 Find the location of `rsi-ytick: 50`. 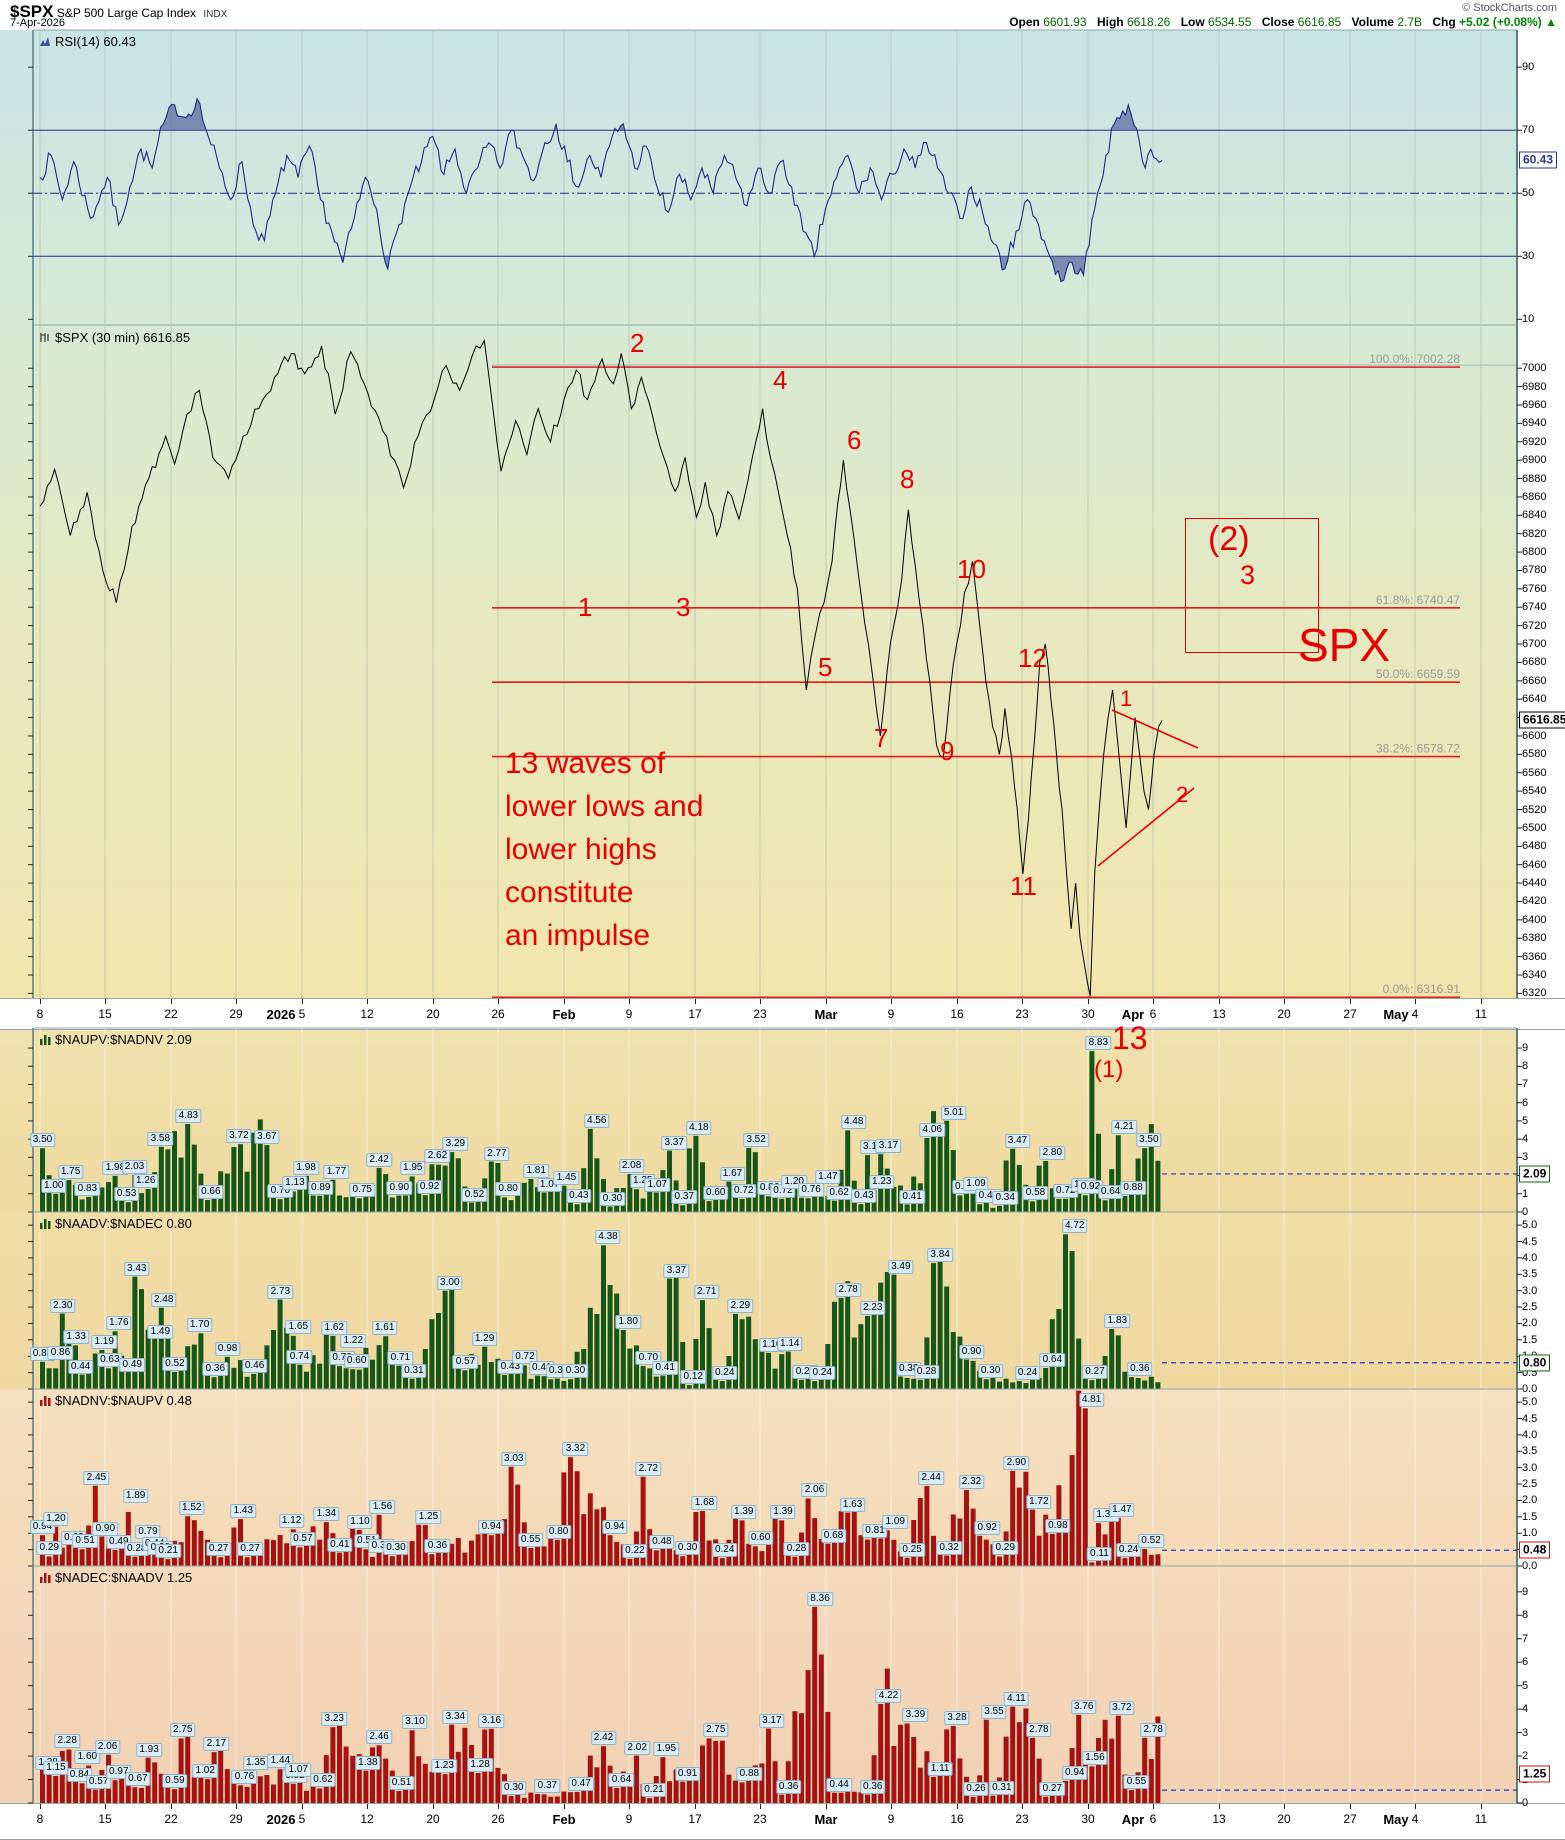

rsi-ytick: 50 is located at coordinates (1528, 193).